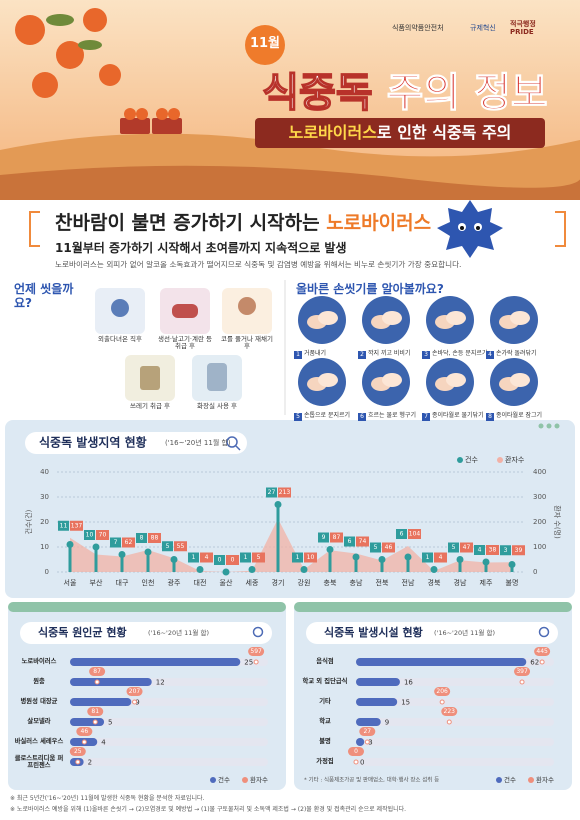  Describe the element at coordinates (516, 353) in the screenshot. I see `step-label: 손가락 돌려닦기` at that location.